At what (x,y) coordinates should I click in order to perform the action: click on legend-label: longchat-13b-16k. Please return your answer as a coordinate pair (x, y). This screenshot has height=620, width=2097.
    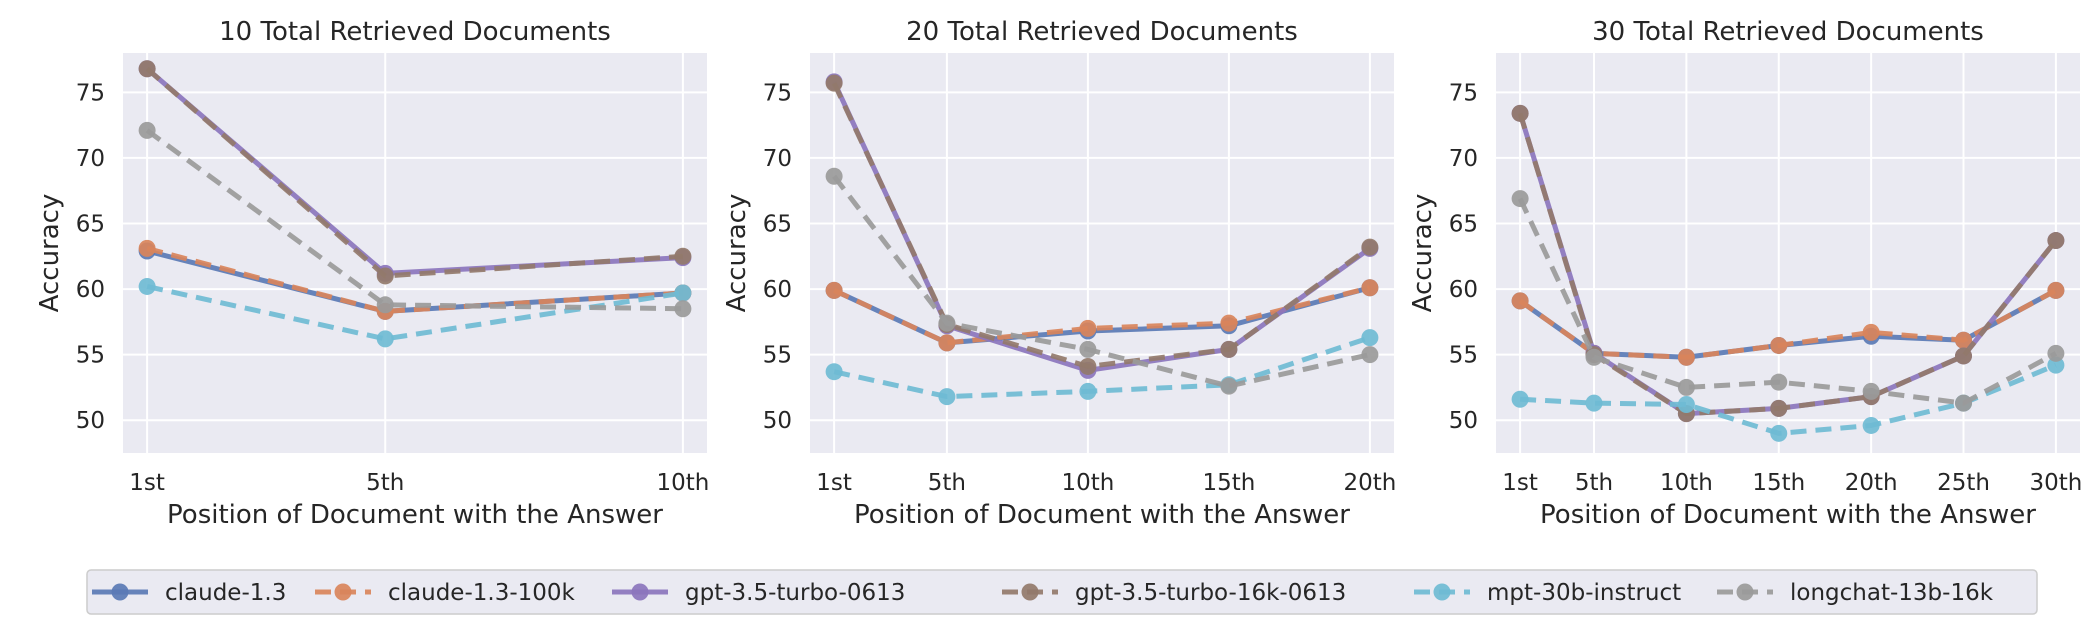
    Looking at the image, I should click on (1892, 593).